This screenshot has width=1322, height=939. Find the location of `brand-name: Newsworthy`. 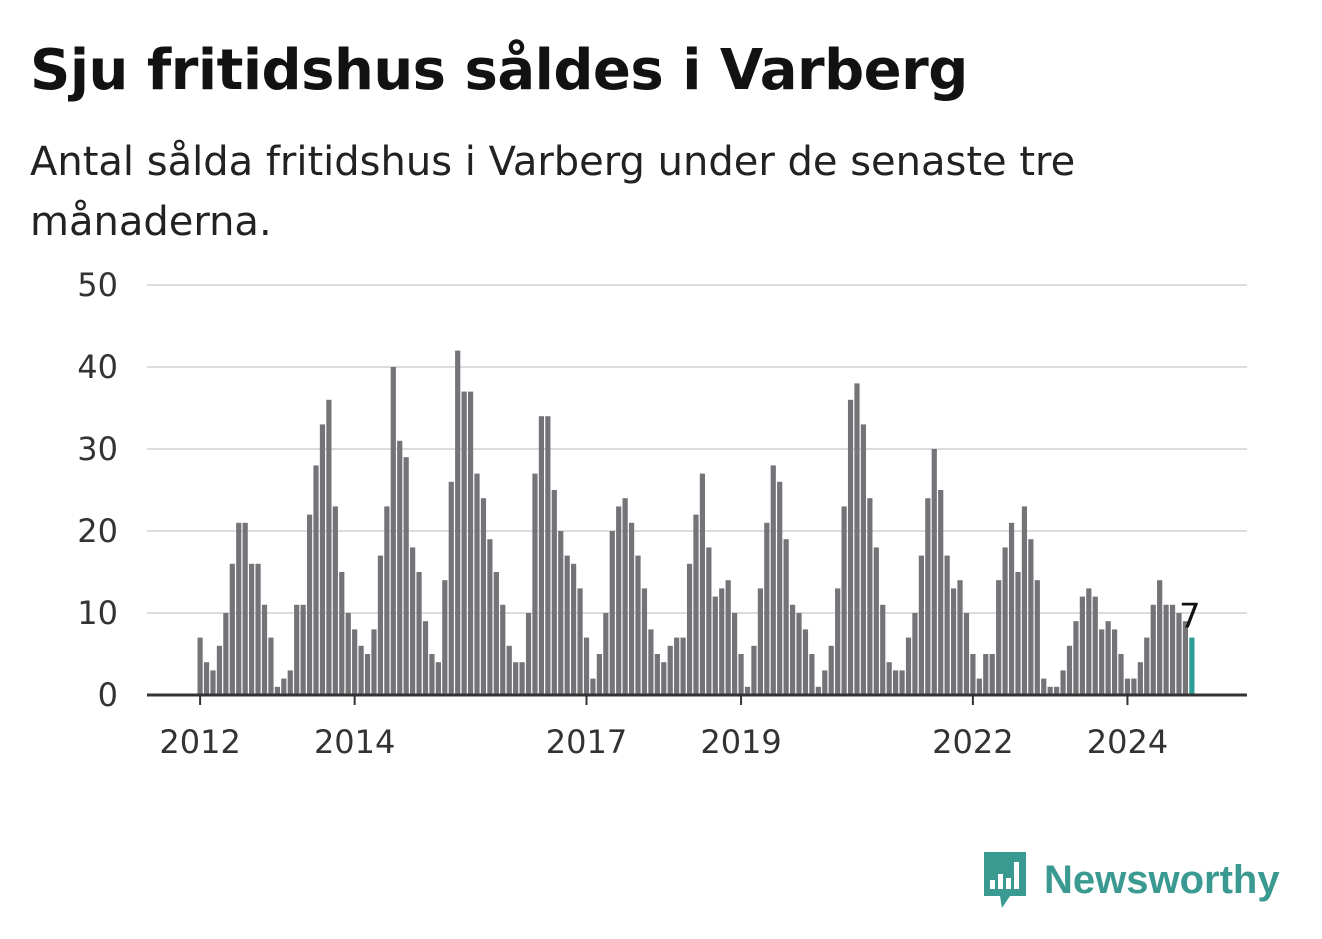

brand-name: Newsworthy is located at coordinates (1162, 879).